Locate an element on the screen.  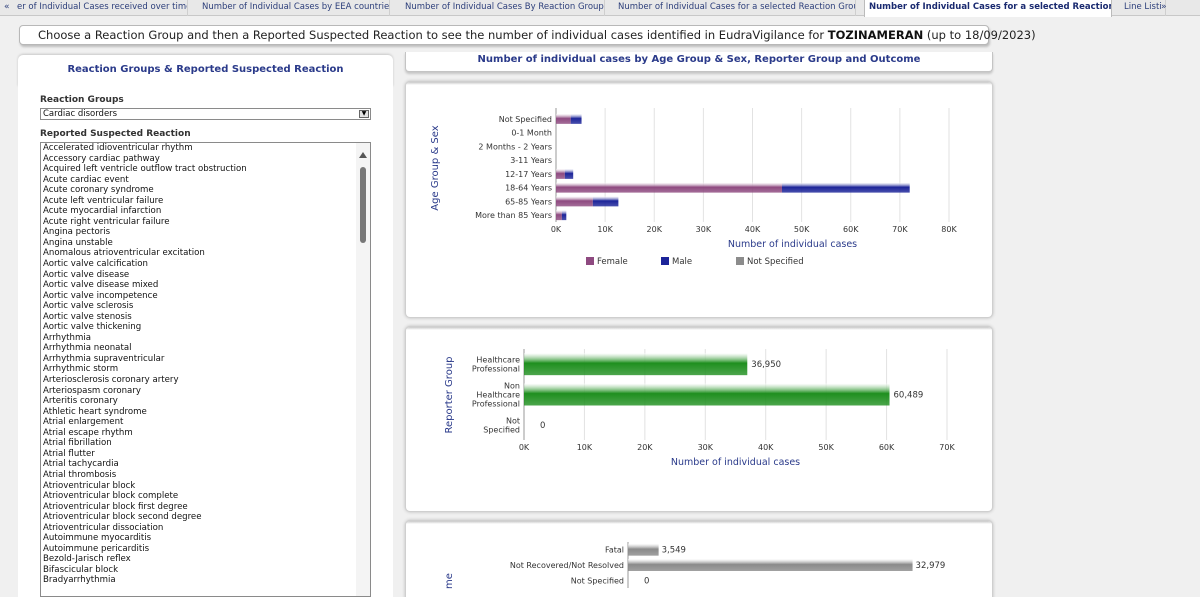
reaction-list-item: Aortic valve disease mixed is located at coordinates (101, 285).